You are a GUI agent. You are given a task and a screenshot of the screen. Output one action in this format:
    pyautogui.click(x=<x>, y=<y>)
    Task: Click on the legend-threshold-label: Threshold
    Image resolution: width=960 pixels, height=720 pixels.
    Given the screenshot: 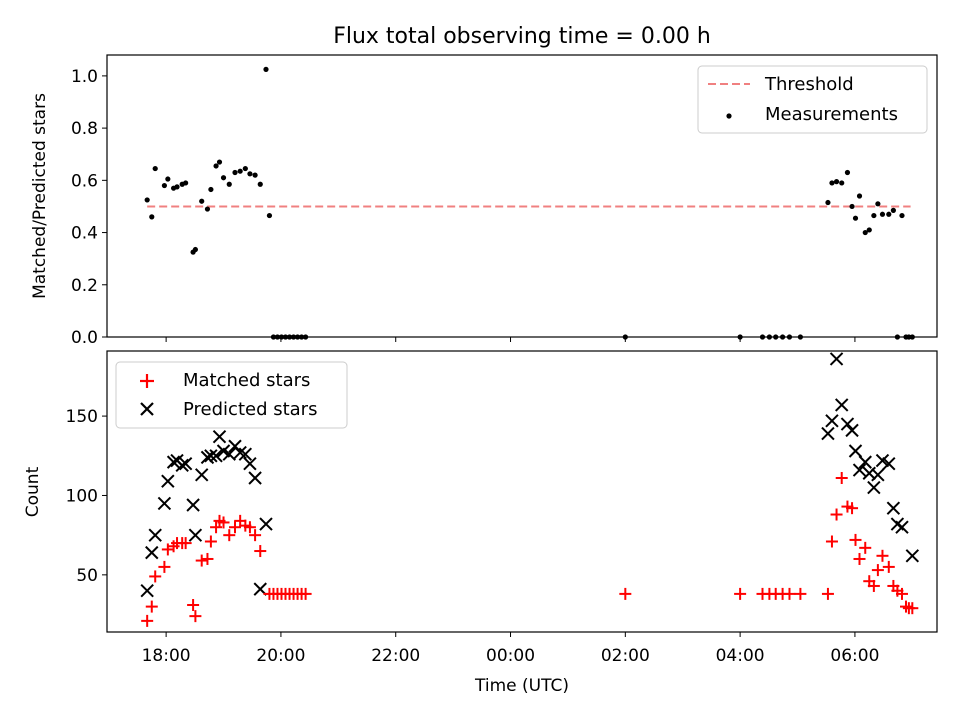 What is the action you would take?
    pyautogui.click(x=809, y=84)
    